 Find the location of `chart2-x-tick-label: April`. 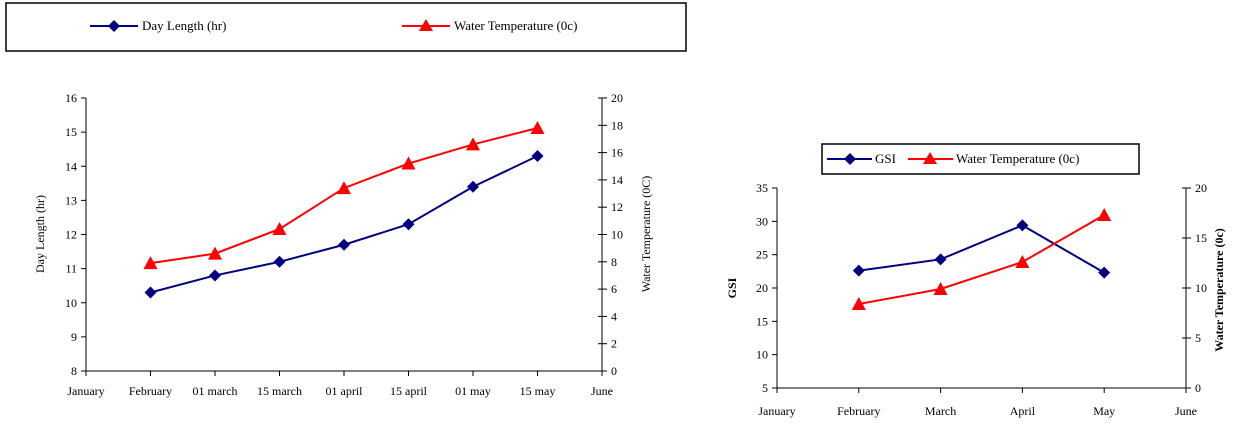

chart2-x-tick-label: April is located at coordinates (1023, 411).